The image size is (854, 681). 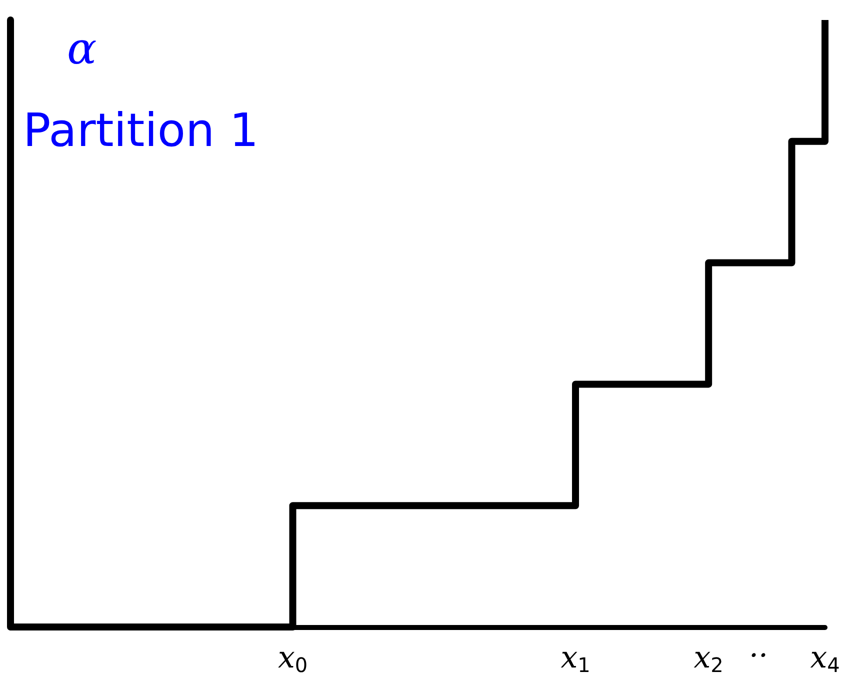 What do you see at coordinates (141, 130) in the screenshot?
I see `text: Partition 1` at bounding box center [141, 130].